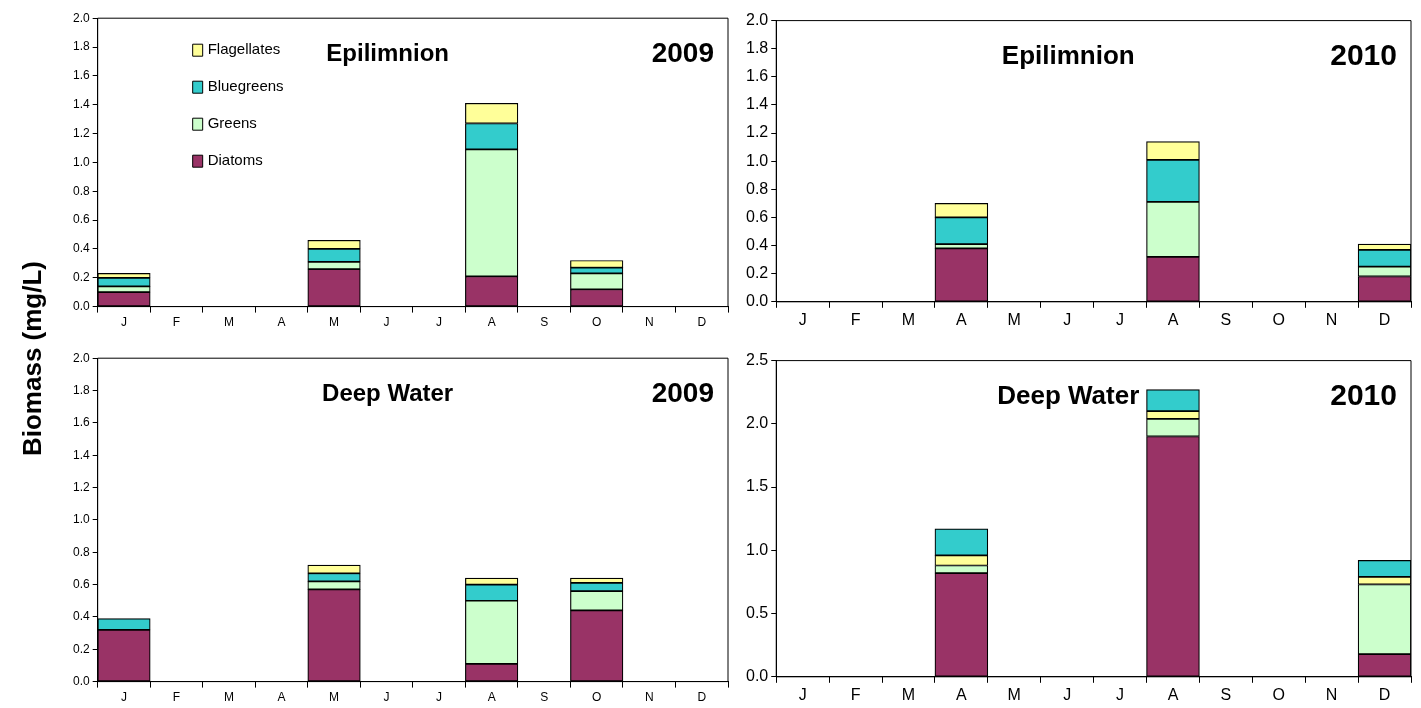 The width and height of the screenshot is (1421, 708). I want to click on legend-label: Greens, so click(232, 123).